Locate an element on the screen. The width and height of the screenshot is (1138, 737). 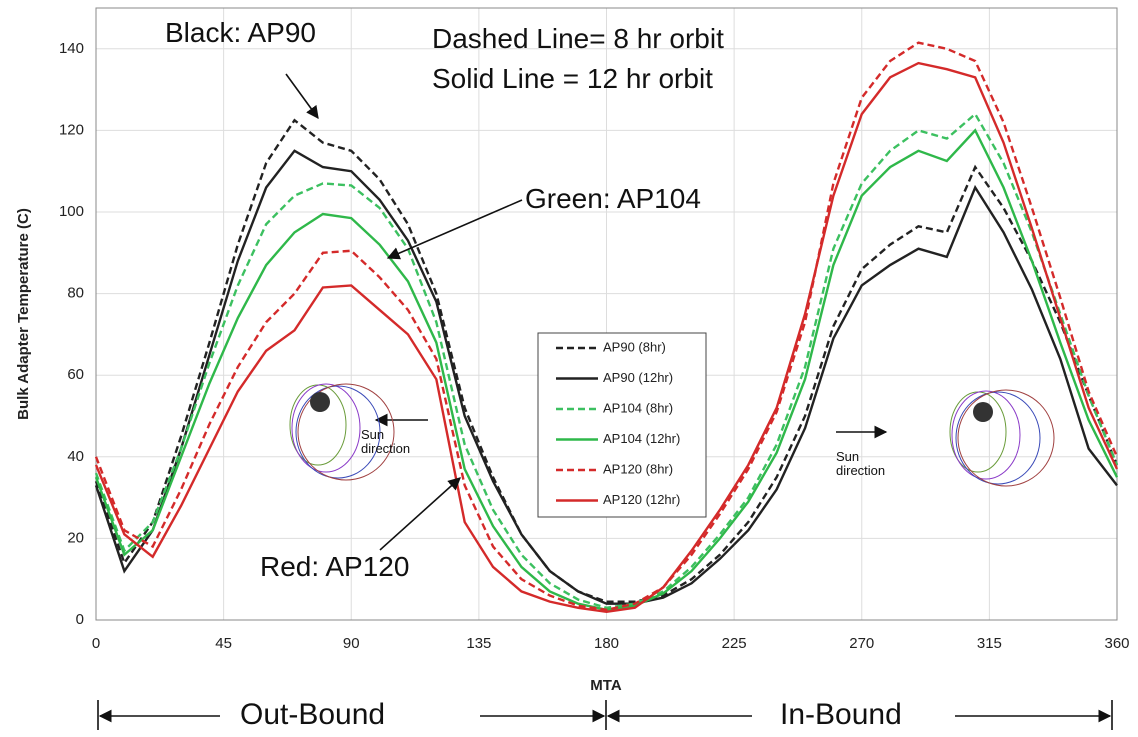
annotation: Dashed Line= 8 hr orbit is located at coordinates (578, 38).